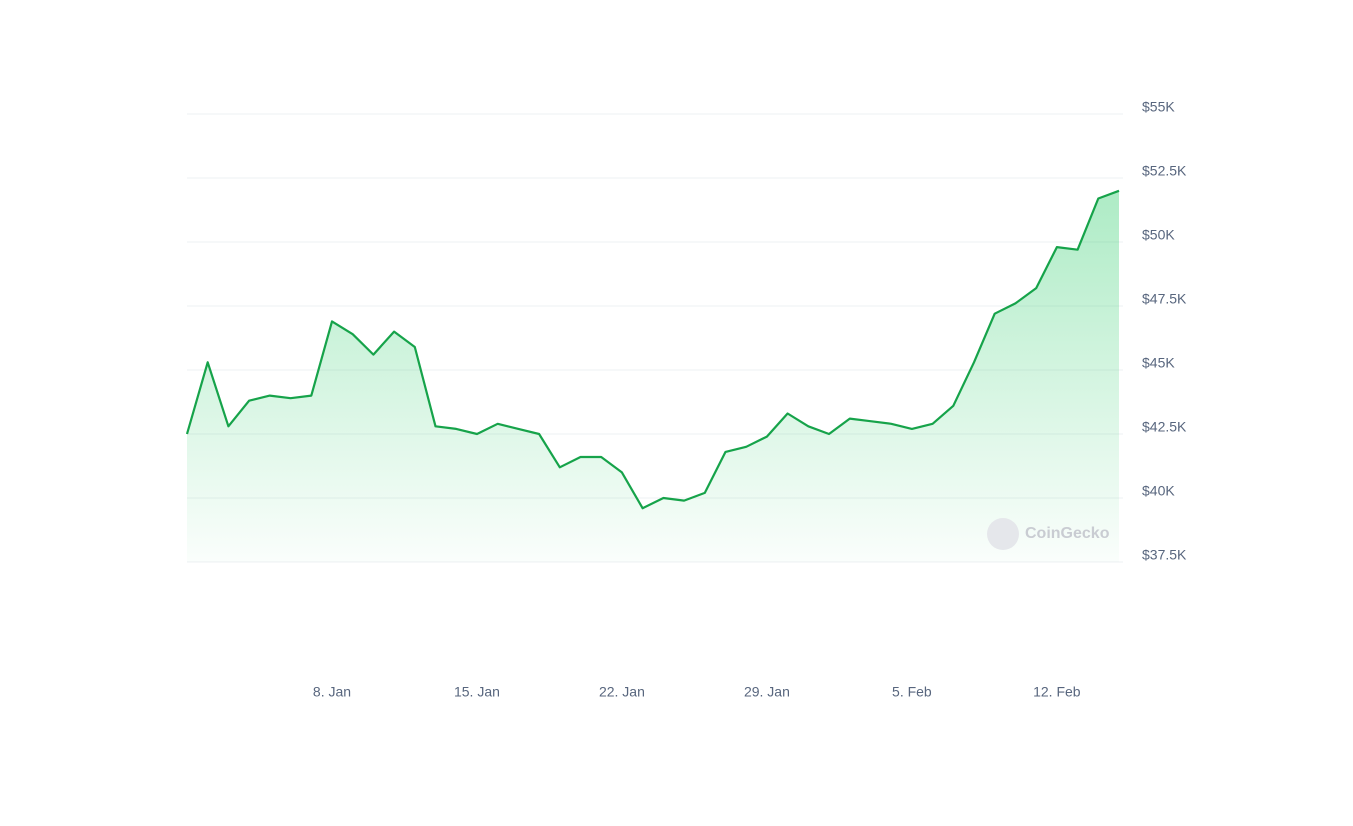 The width and height of the screenshot is (1353, 826). Describe the element at coordinates (332, 692) in the screenshot. I see `x-tick-label: 8. Jan` at that location.